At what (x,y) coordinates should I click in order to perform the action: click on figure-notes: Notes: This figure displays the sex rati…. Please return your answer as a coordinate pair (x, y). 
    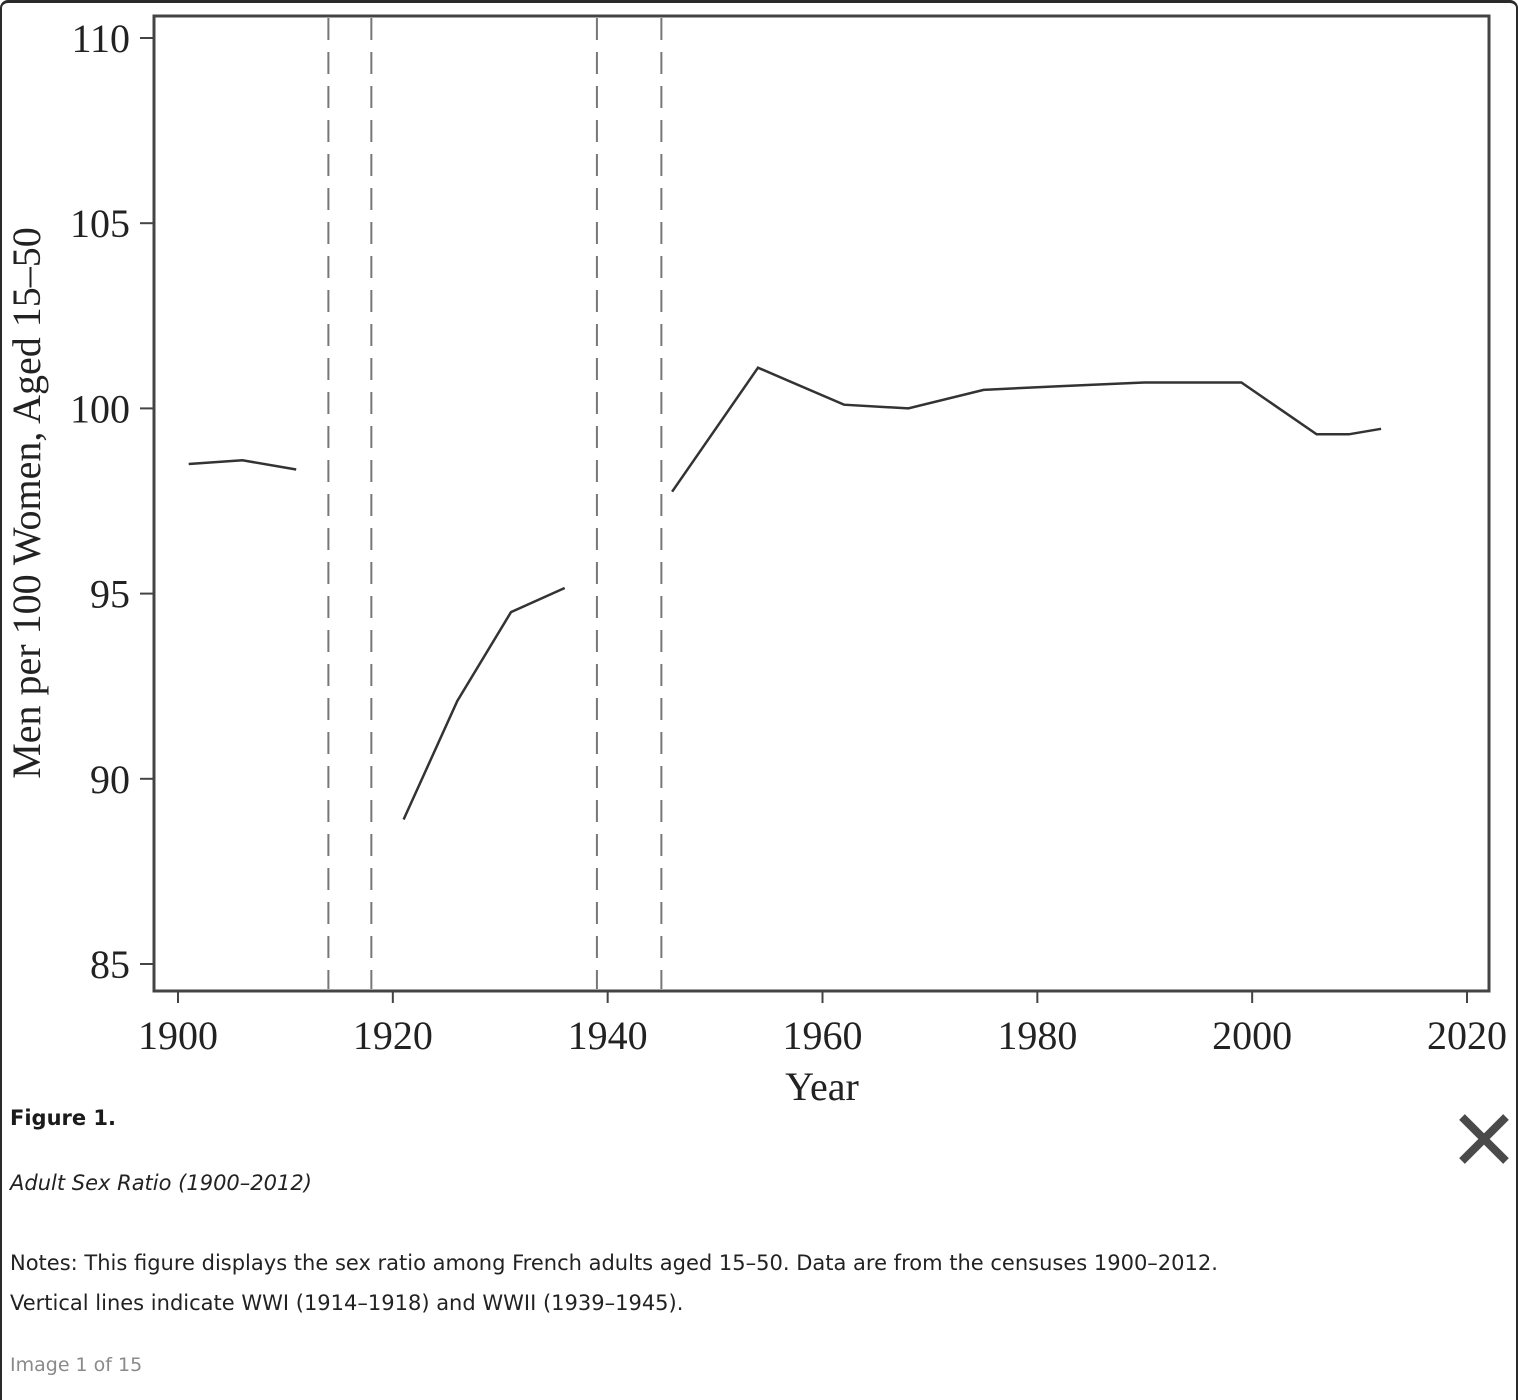
    Looking at the image, I should click on (700, 1283).